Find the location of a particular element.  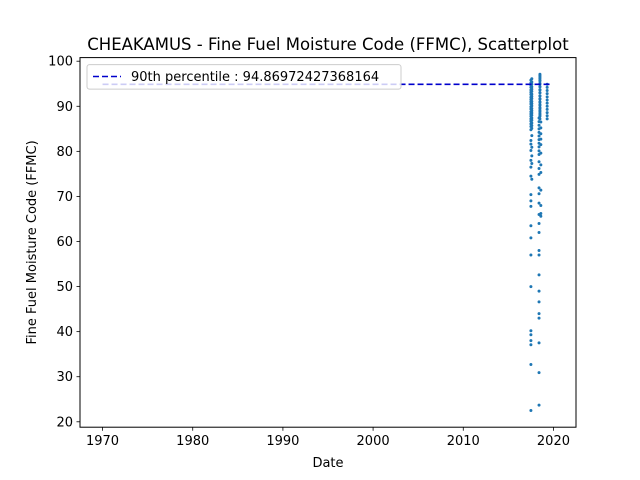

legend: 90th percentile : 94.86972427368164 is located at coordinates (244, 77).